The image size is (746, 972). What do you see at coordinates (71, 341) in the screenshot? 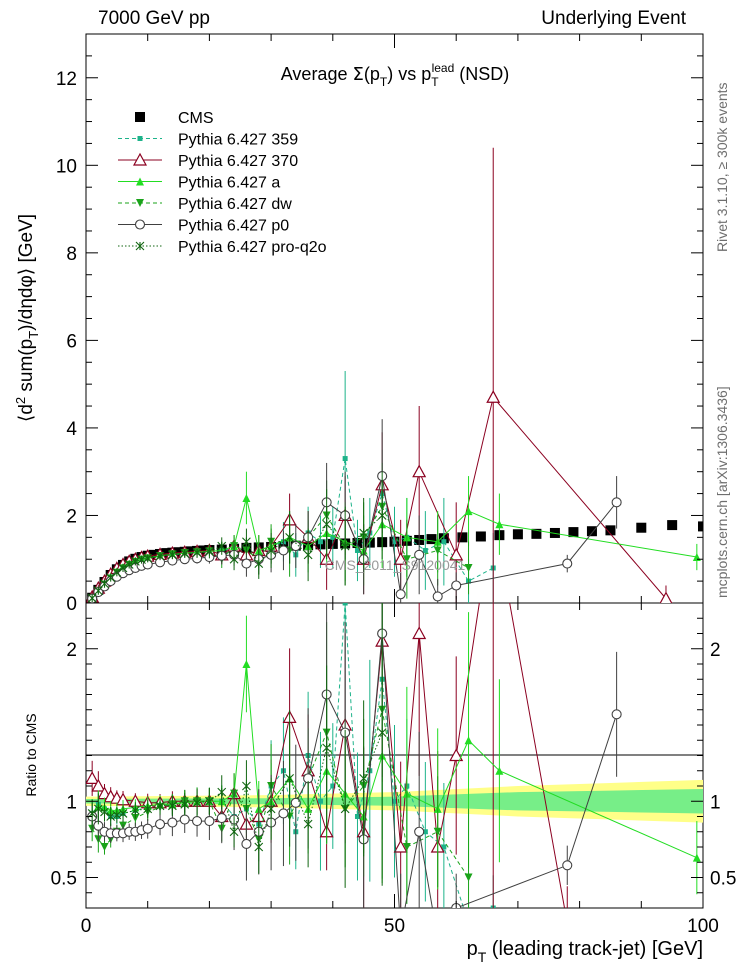
I see `ytick-label: 6` at bounding box center [71, 341].